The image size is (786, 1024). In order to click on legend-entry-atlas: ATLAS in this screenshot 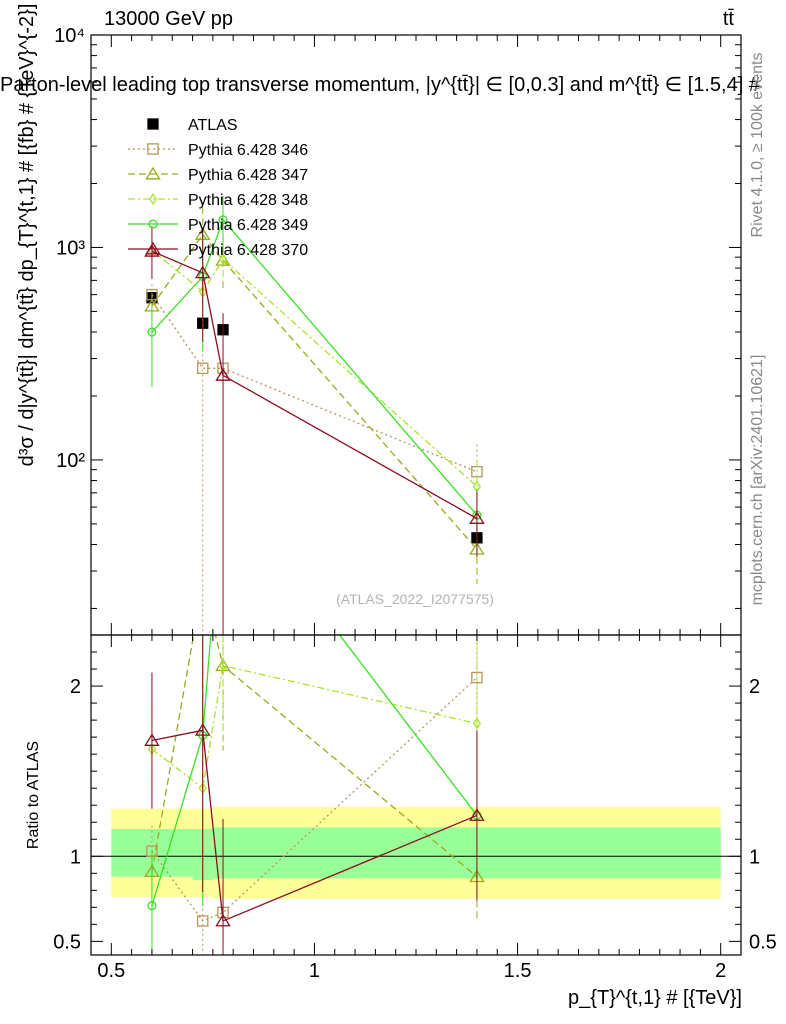, I will do `click(192, 125)`.